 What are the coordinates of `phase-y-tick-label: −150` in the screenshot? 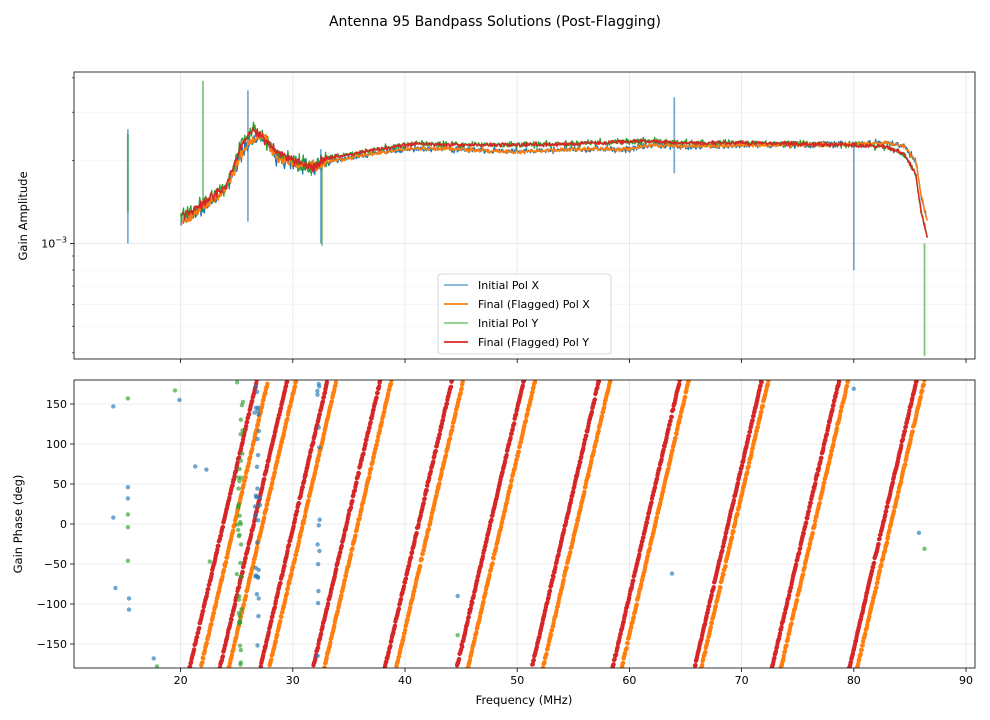 It's located at (52, 644).